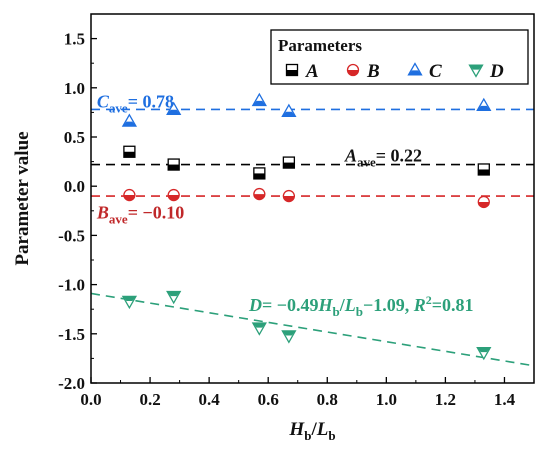 Image resolution: width=550 pixels, height=450 pixels. Describe the element at coordinates (386, 399) in the screenshot. I see `x-tick-label: 1.0` at that location.